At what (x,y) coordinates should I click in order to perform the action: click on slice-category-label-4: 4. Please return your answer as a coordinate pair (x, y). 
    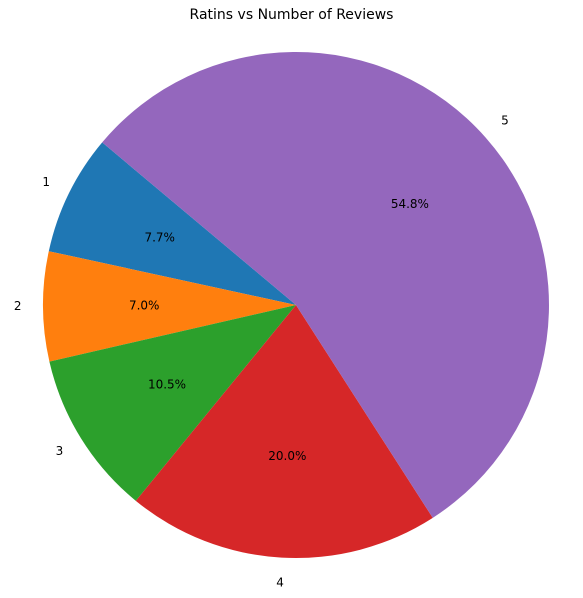
    Looking at the image, I should click on (280, 582).